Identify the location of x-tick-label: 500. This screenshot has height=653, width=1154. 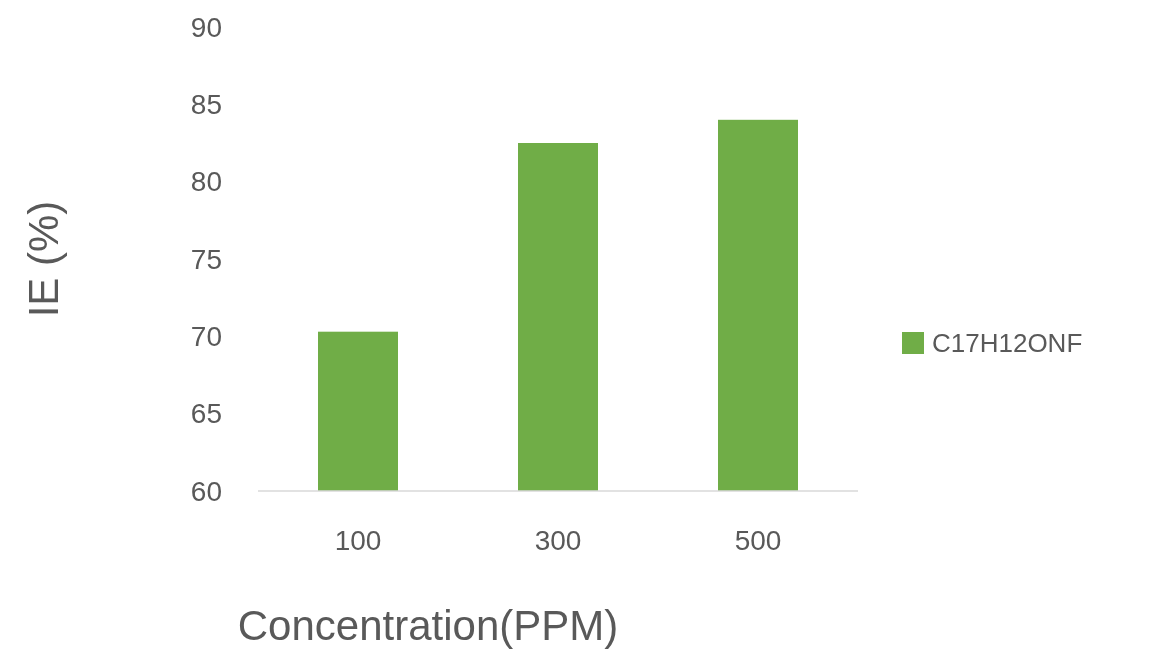
(758, 540).